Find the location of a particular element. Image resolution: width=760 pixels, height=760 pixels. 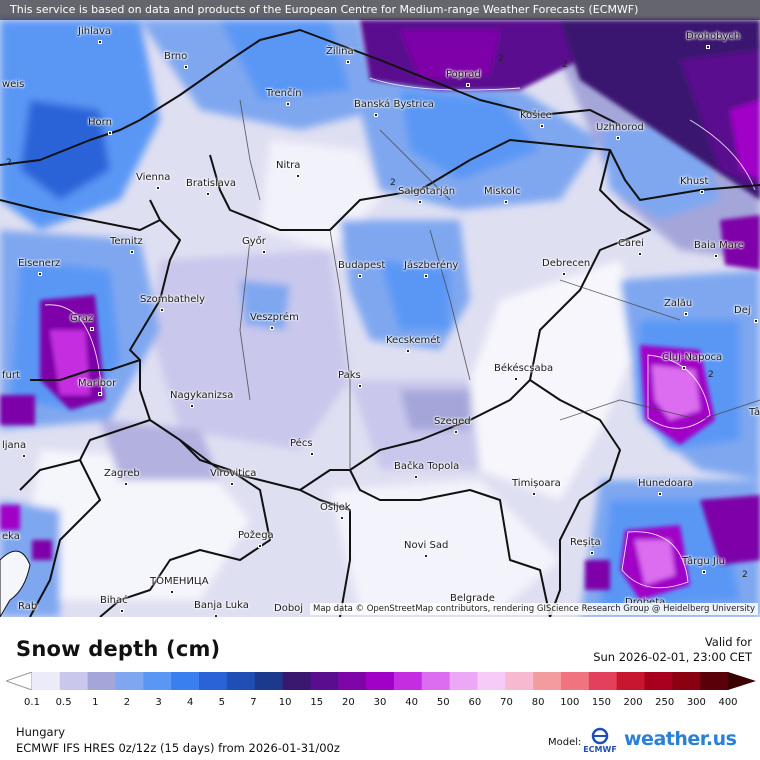

valid-datetime: Sun 2026-02-01, 23:00 CET is located at coordinates (672, 657).